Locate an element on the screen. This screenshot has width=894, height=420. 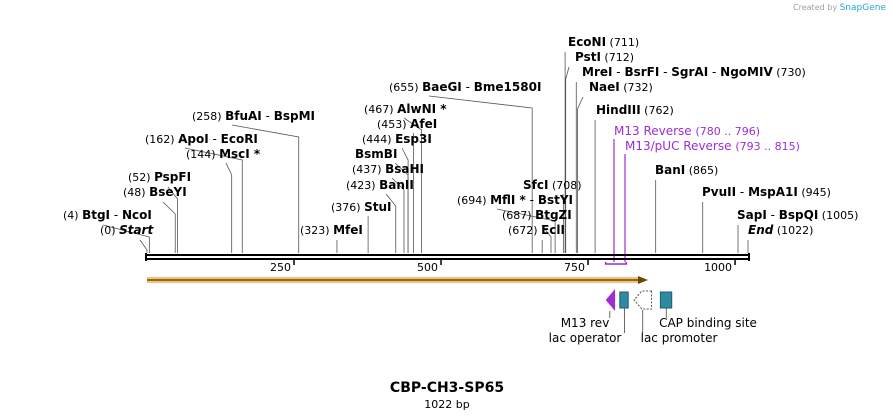
site-name-isoschizomer: BspQI is located at coordinates (799, 215).